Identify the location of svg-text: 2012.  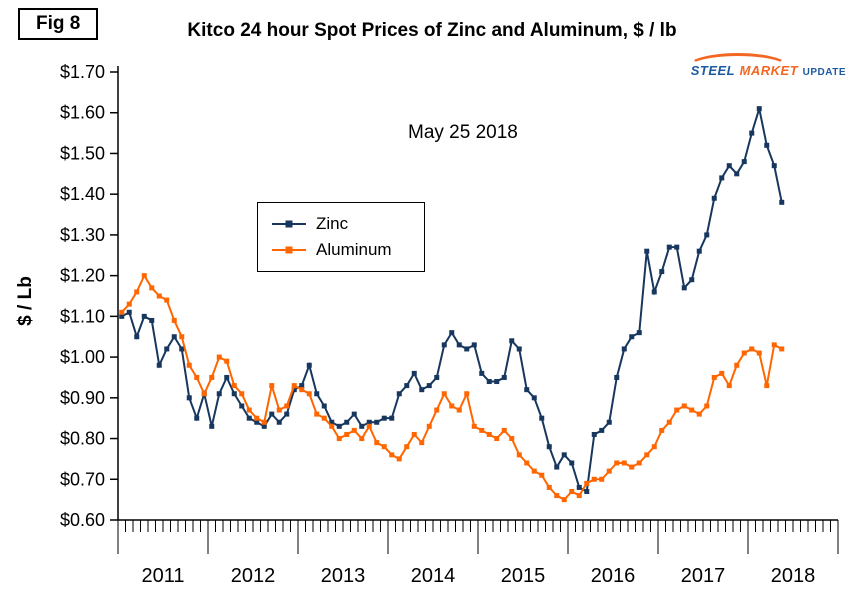
(253, 576).